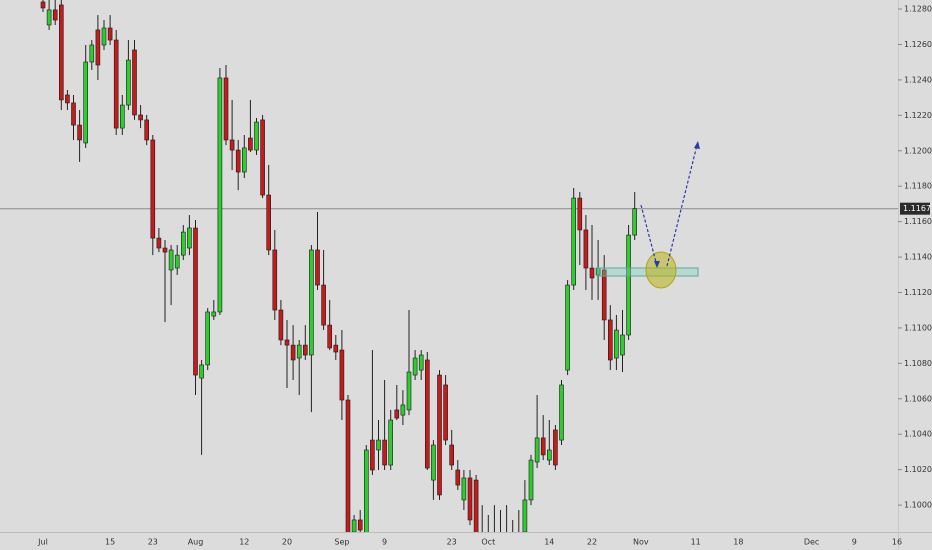 This screenshot has height=550, width=932. I want to click on target-circle, so click(661, 270).